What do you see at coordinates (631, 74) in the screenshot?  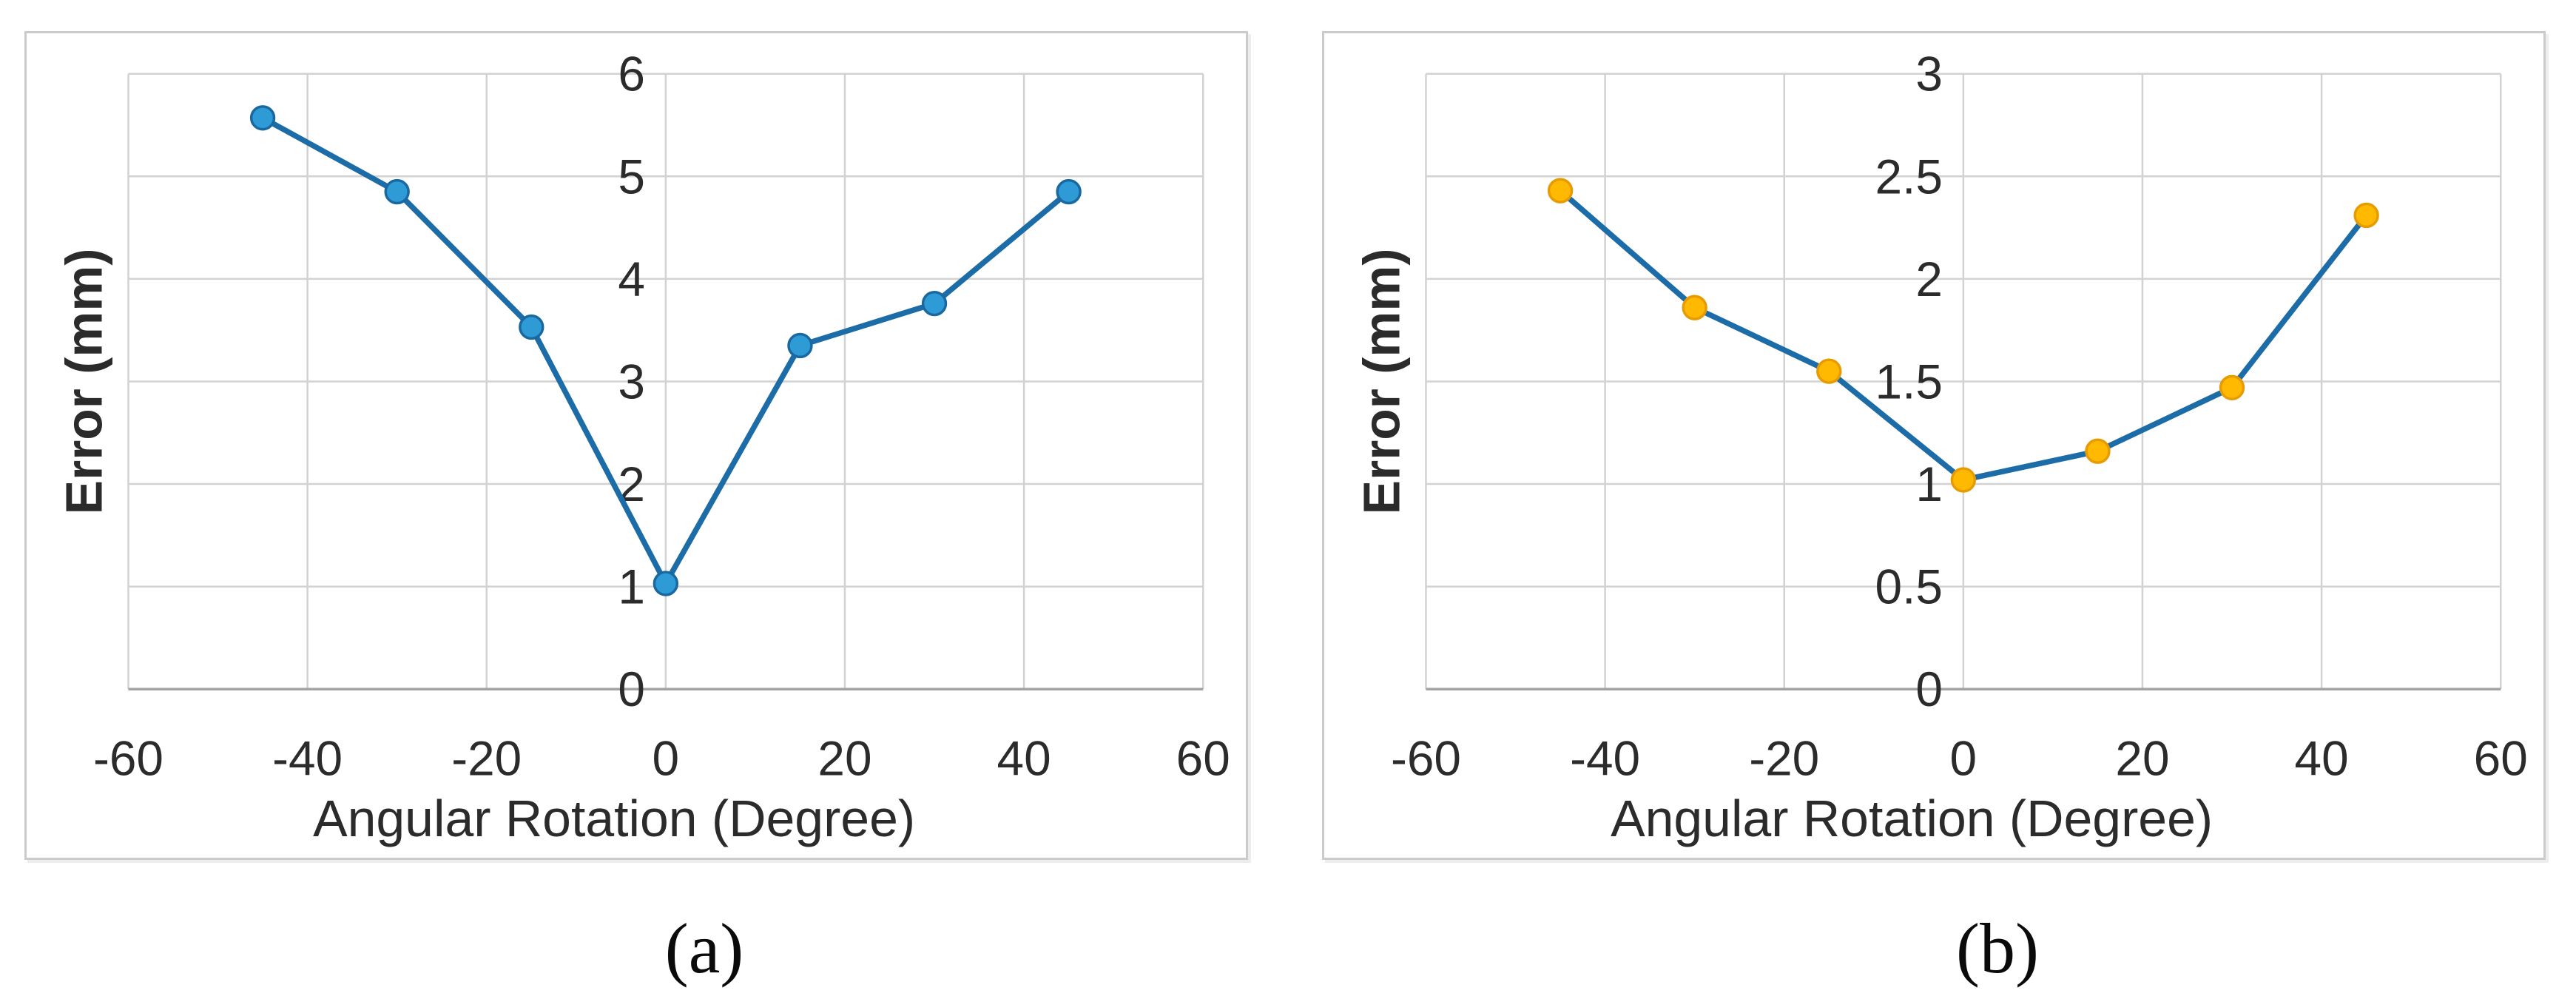 I see `y-tick-label: 6` at bounding box center [631, 74].